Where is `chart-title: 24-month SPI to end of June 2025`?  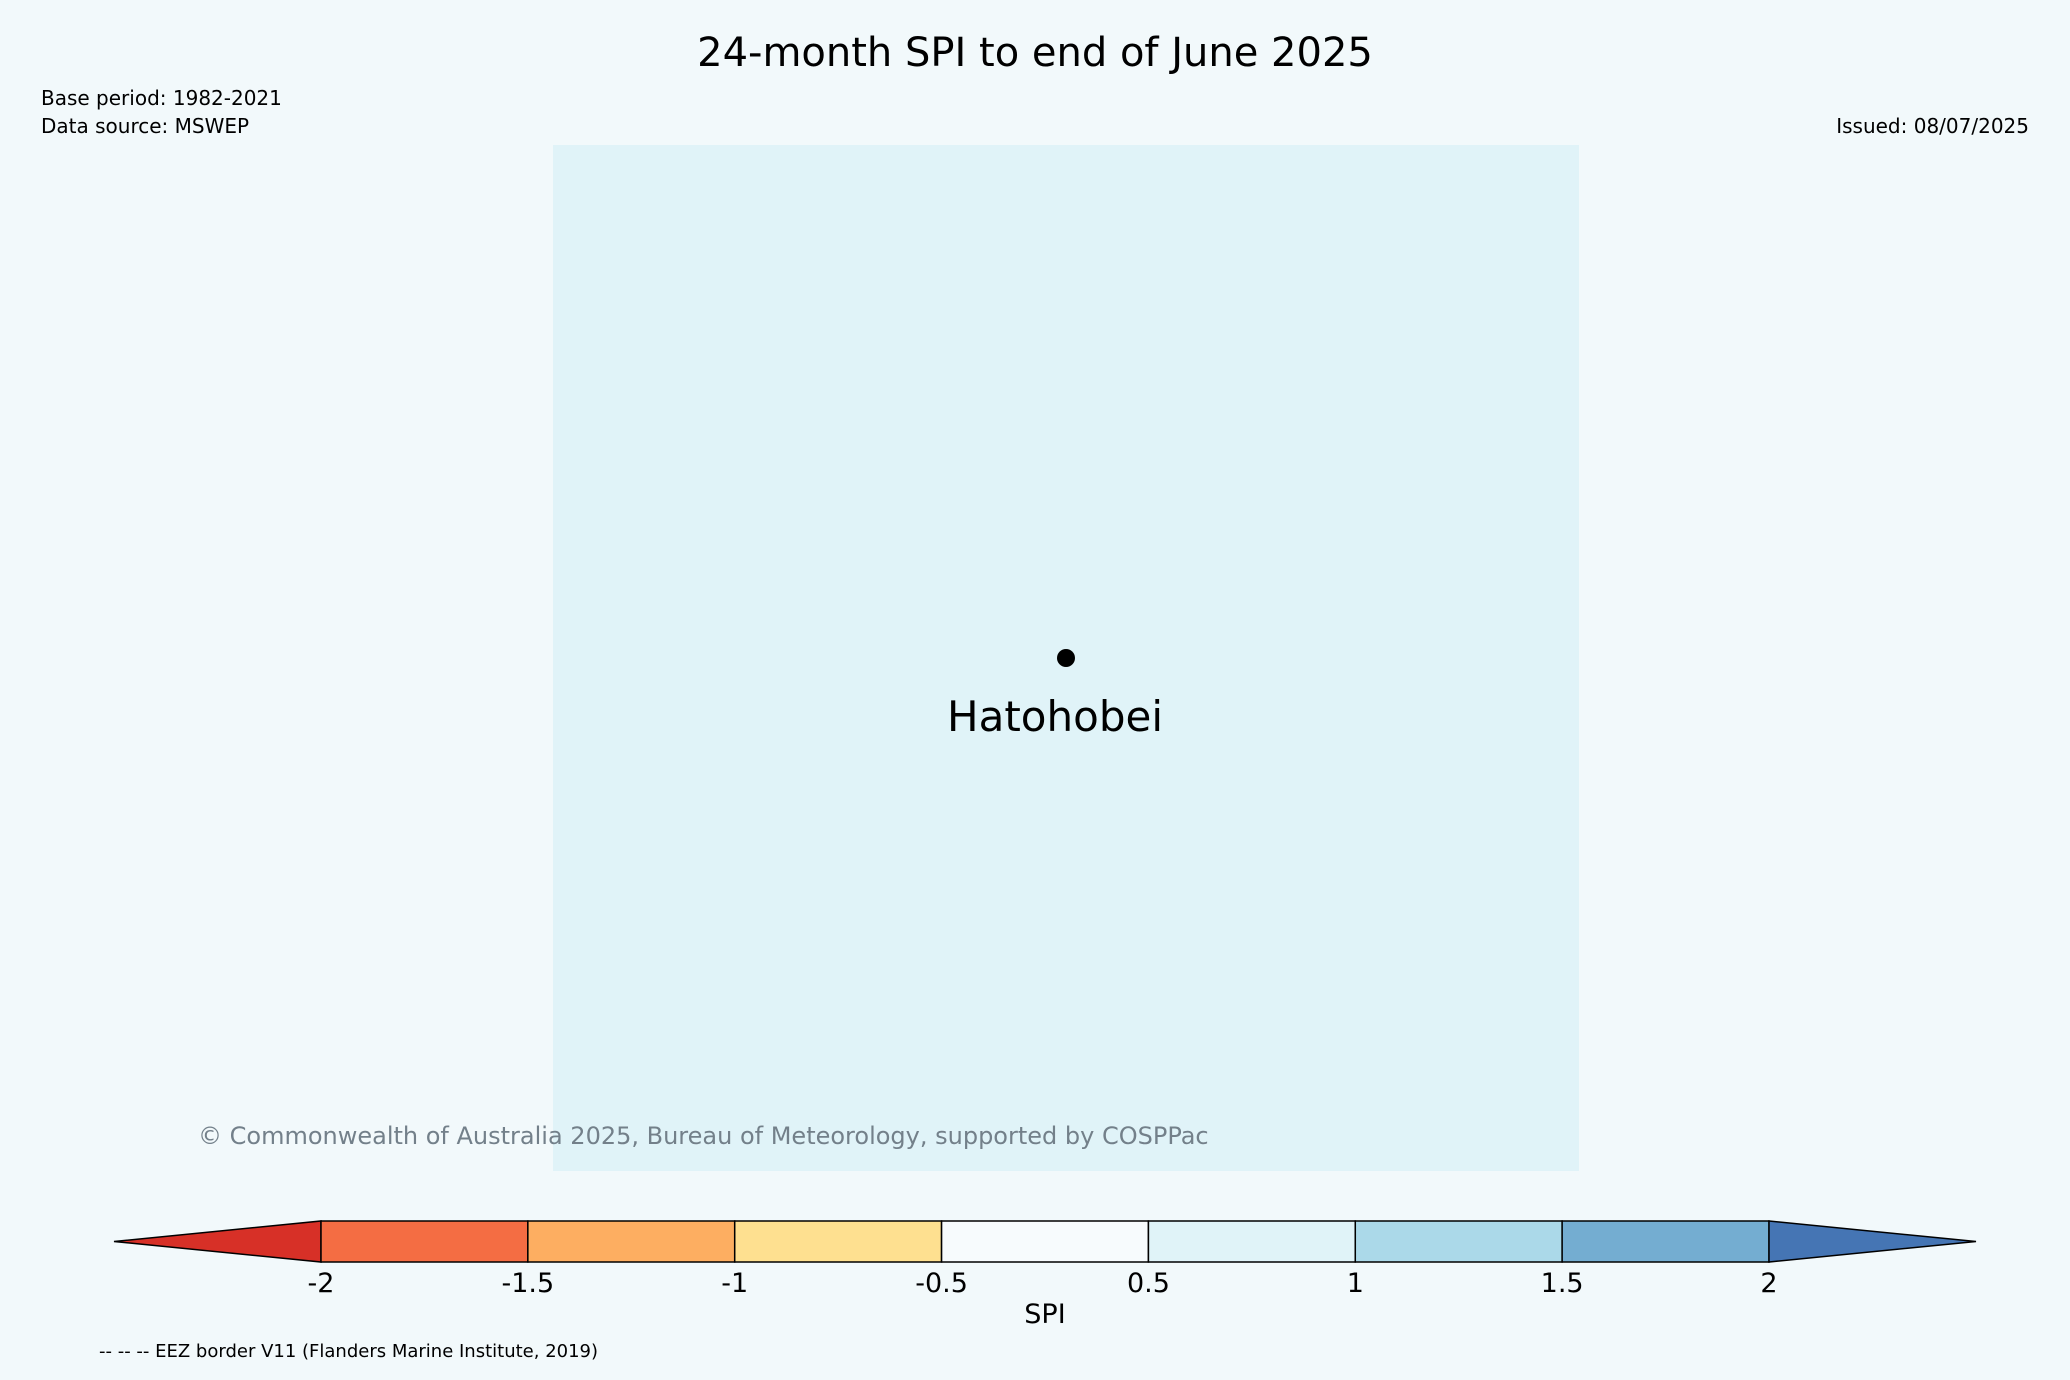
chart-title: 24-month SPI to end of June 2025 is located at coordinates (1035, 53).